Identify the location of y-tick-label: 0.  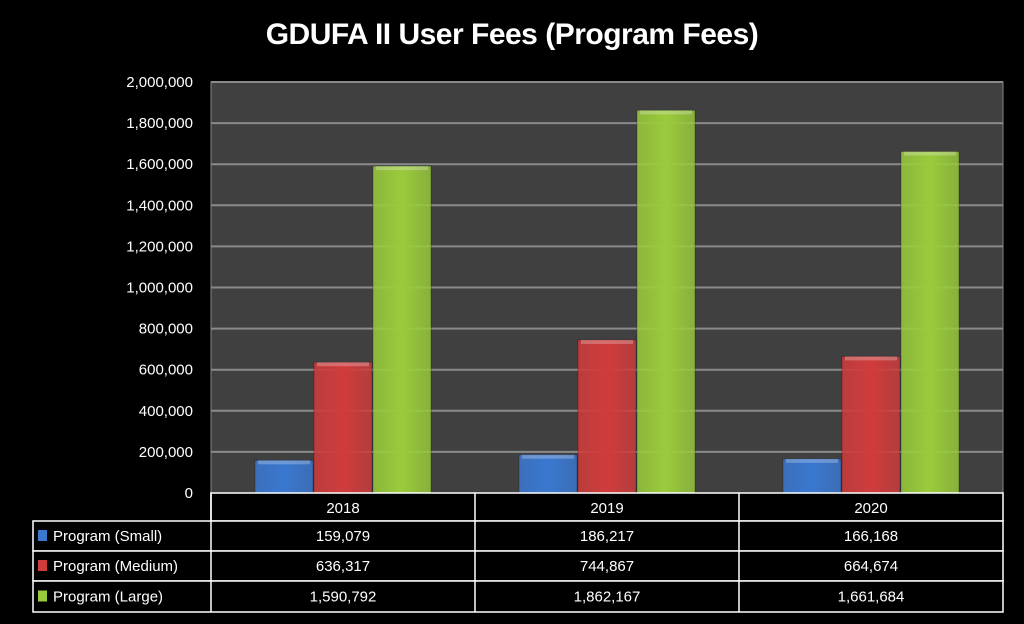
(189, 493).